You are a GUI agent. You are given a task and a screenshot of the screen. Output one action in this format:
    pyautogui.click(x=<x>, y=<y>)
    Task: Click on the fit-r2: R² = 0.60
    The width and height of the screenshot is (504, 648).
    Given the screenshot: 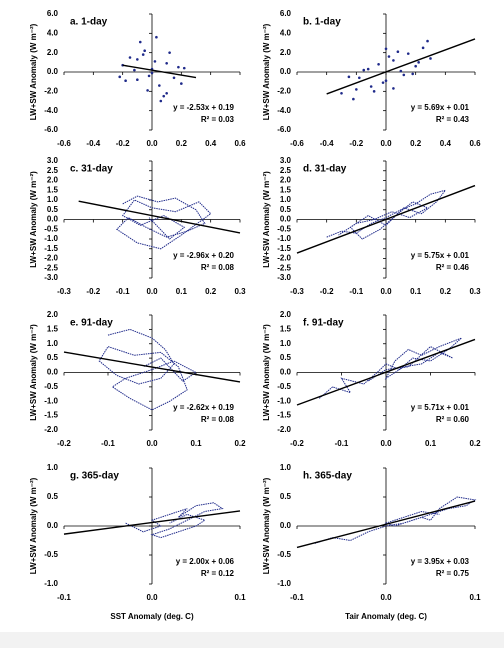 What is the action you would take?
    pyautogui.click(x=453, y=419)
    